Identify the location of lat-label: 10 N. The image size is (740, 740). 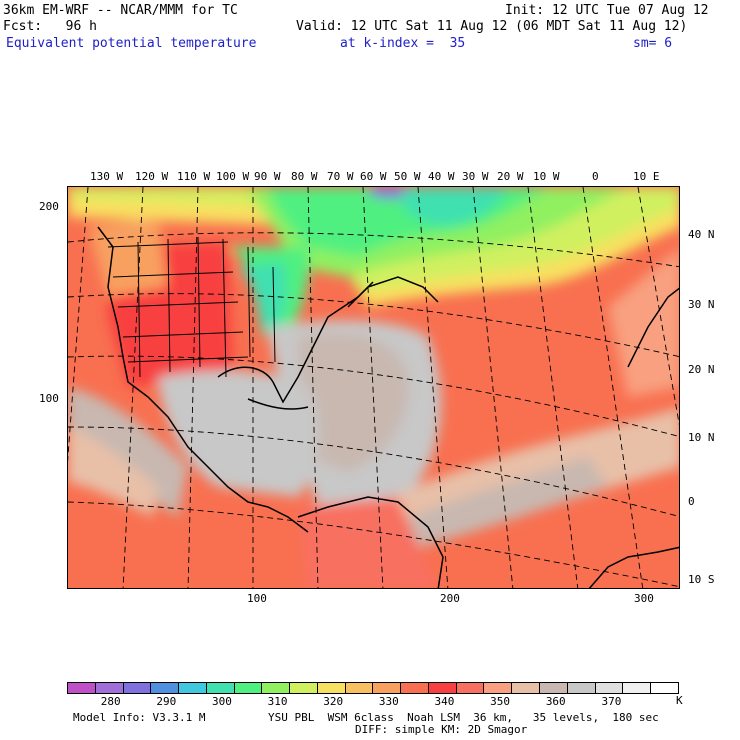
(701, 437).